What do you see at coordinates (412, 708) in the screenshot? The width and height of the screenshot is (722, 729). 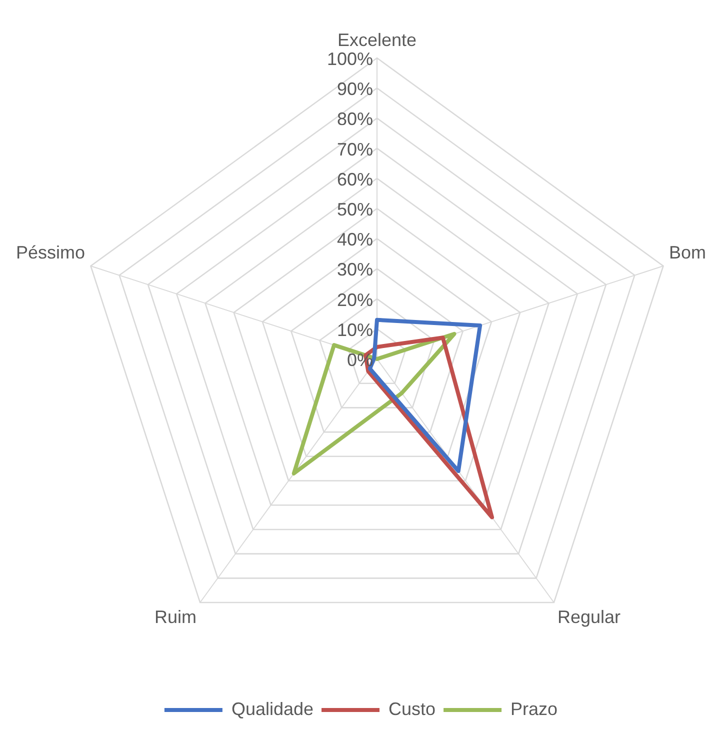 I see `legend-label: Custo` at bounding box center [412, 708].